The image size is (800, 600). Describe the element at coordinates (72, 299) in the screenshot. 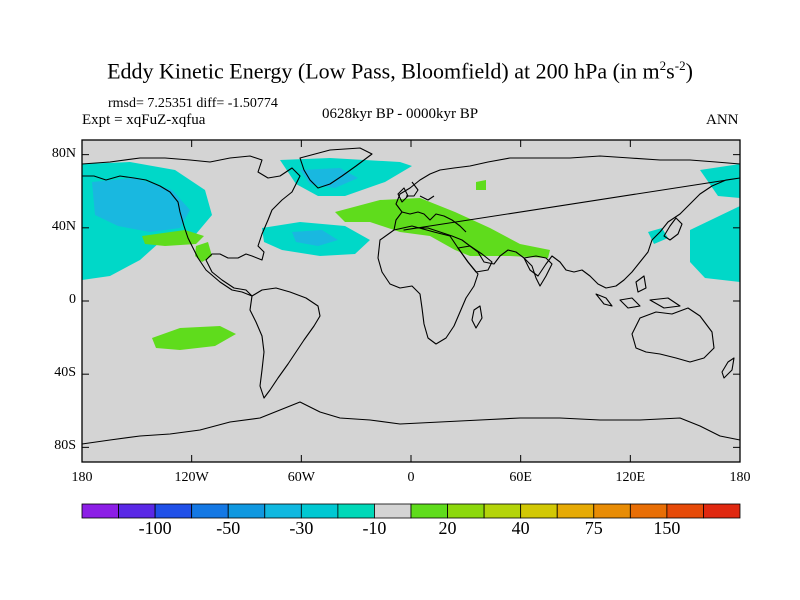

I see `lat-label: 0` at that location.